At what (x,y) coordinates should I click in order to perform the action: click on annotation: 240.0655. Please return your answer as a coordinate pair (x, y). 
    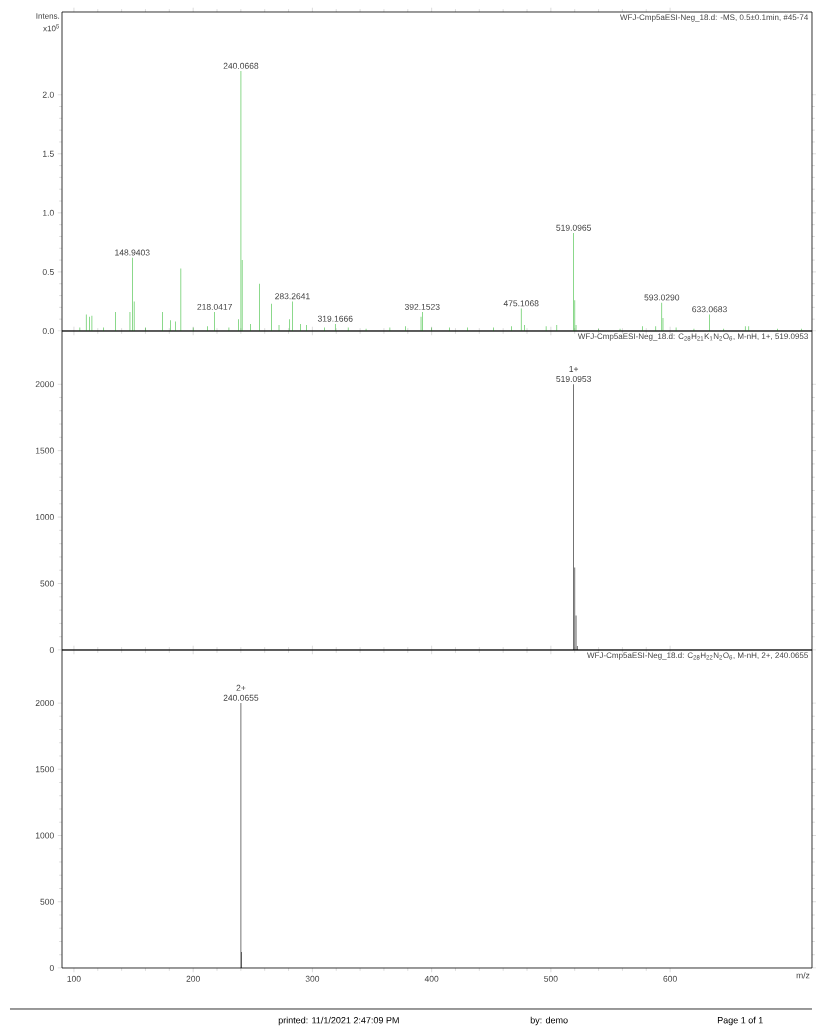
    Looking at the image, I should click on (241, 697).